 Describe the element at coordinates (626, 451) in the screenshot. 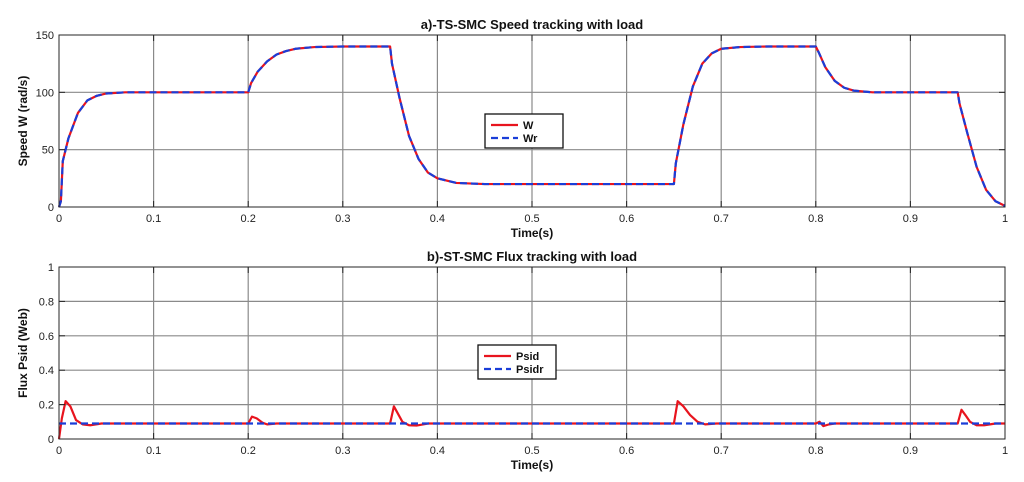

I see `chart1-x-tick-label: 0.6` at that location.